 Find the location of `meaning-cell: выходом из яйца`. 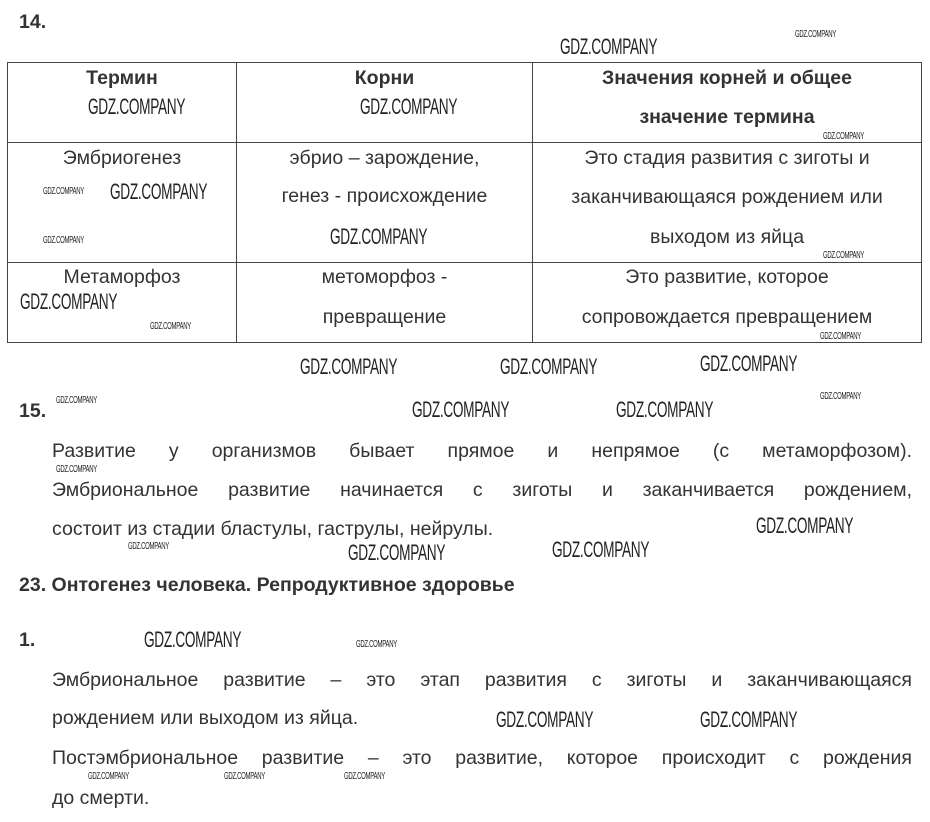

meaning-cell: выходом из яйца is located at coordinates (727, 237).